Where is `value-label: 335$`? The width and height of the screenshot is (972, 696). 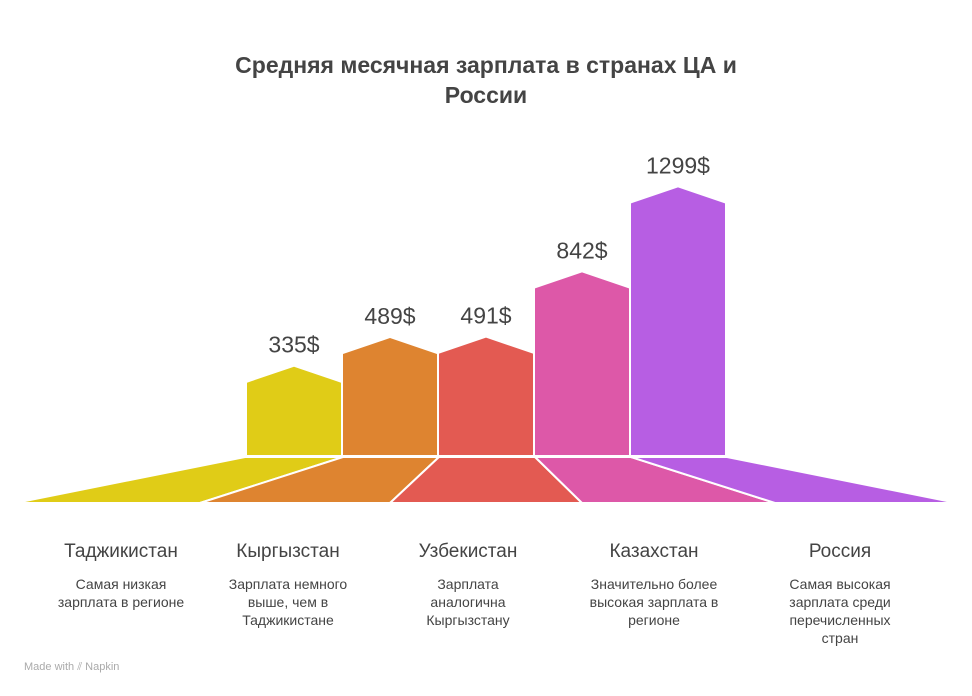 value-label: 335$ is located at coordinates (293, 345).